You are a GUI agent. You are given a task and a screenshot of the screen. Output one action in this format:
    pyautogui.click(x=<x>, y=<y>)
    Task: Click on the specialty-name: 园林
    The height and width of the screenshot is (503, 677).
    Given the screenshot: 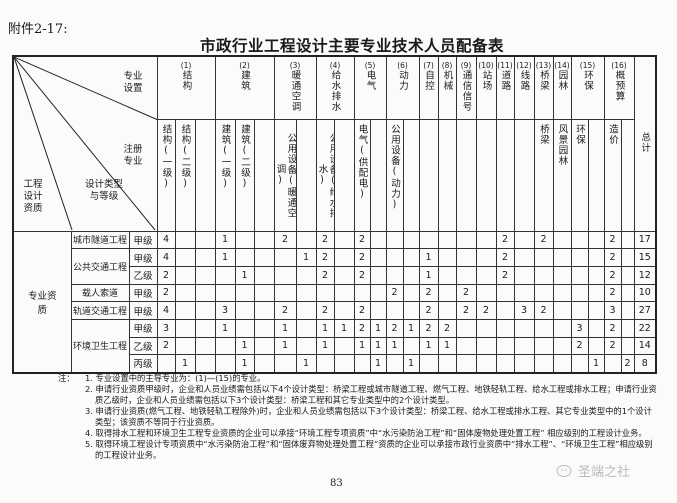 What is the action you would take?
    pyautogui.click(x=562, y=80)
    